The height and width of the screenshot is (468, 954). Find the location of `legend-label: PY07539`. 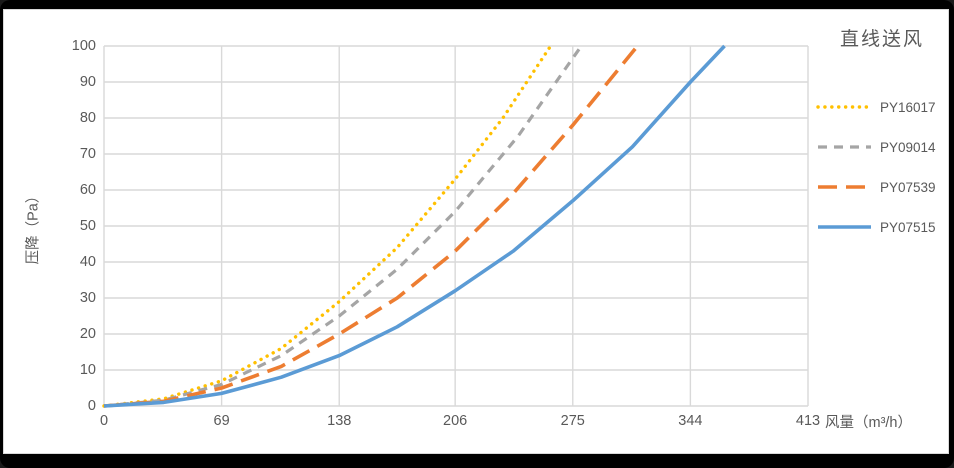

legend-label: PY07539 is located at coordinates (908, 187).